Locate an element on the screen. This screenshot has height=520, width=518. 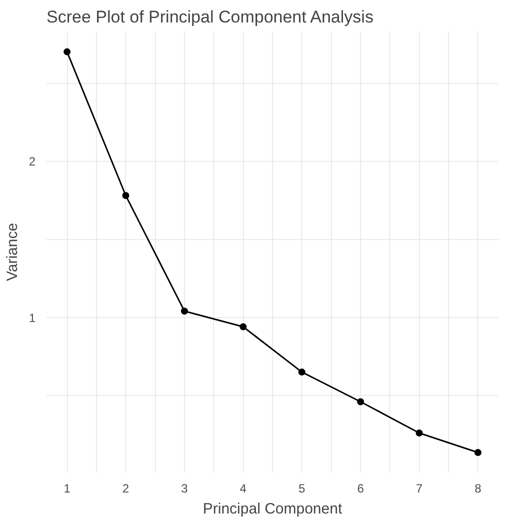
x-tick-label: 3 is located at coordinates (184, 489).